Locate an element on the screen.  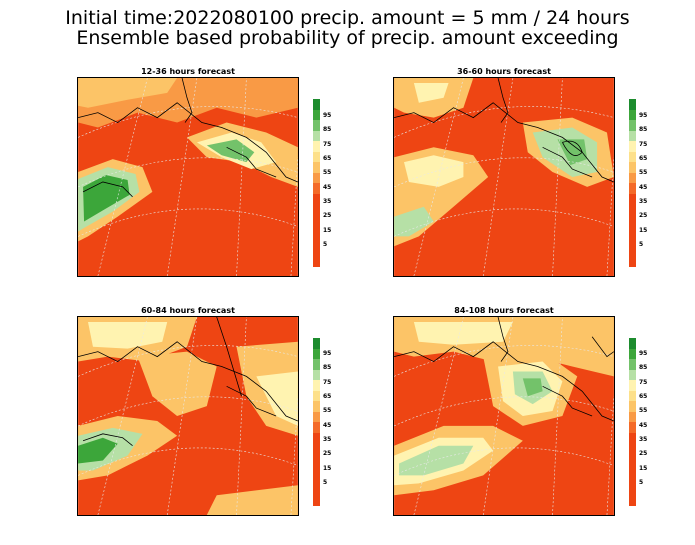
panel-title-4: 84-108 hours forecast is located at coordinates (504, 310).